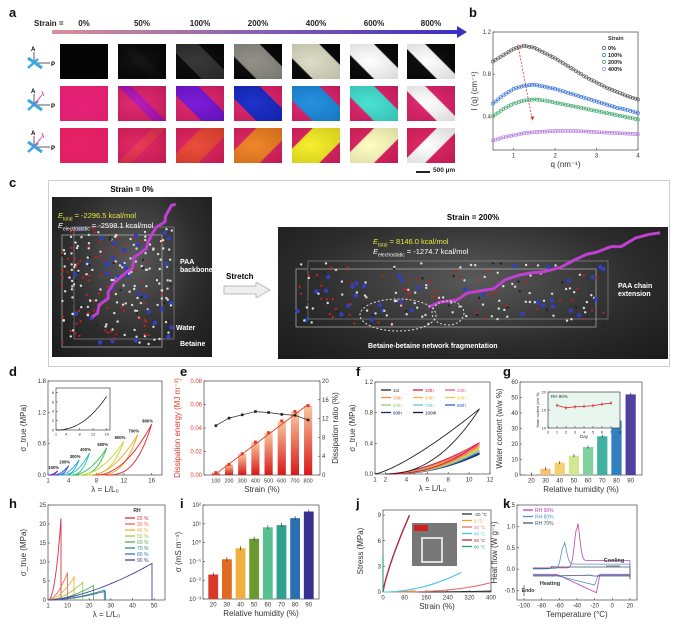 This screenshot has width=680, height=628. What do you see at coordinates (528, 591) in the screenshot?
I see `endo-label: Endo` at bounding box center [528, 591].